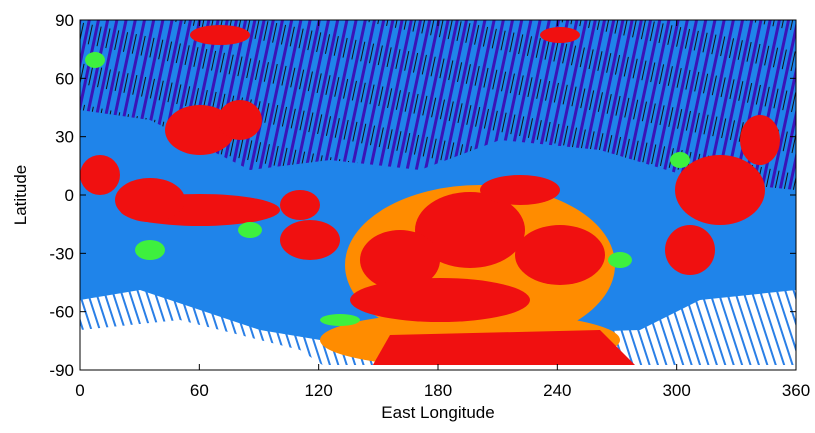  Describe the element at coordinates (505, 350) in the screenshot. I see `red-region` at that location.